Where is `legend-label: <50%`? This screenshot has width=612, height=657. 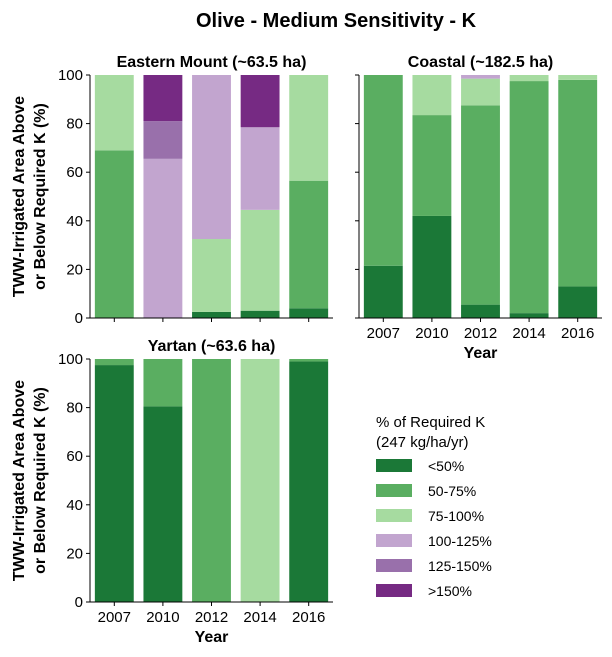 legend-label: <50% is located at coordinates (446, 466).